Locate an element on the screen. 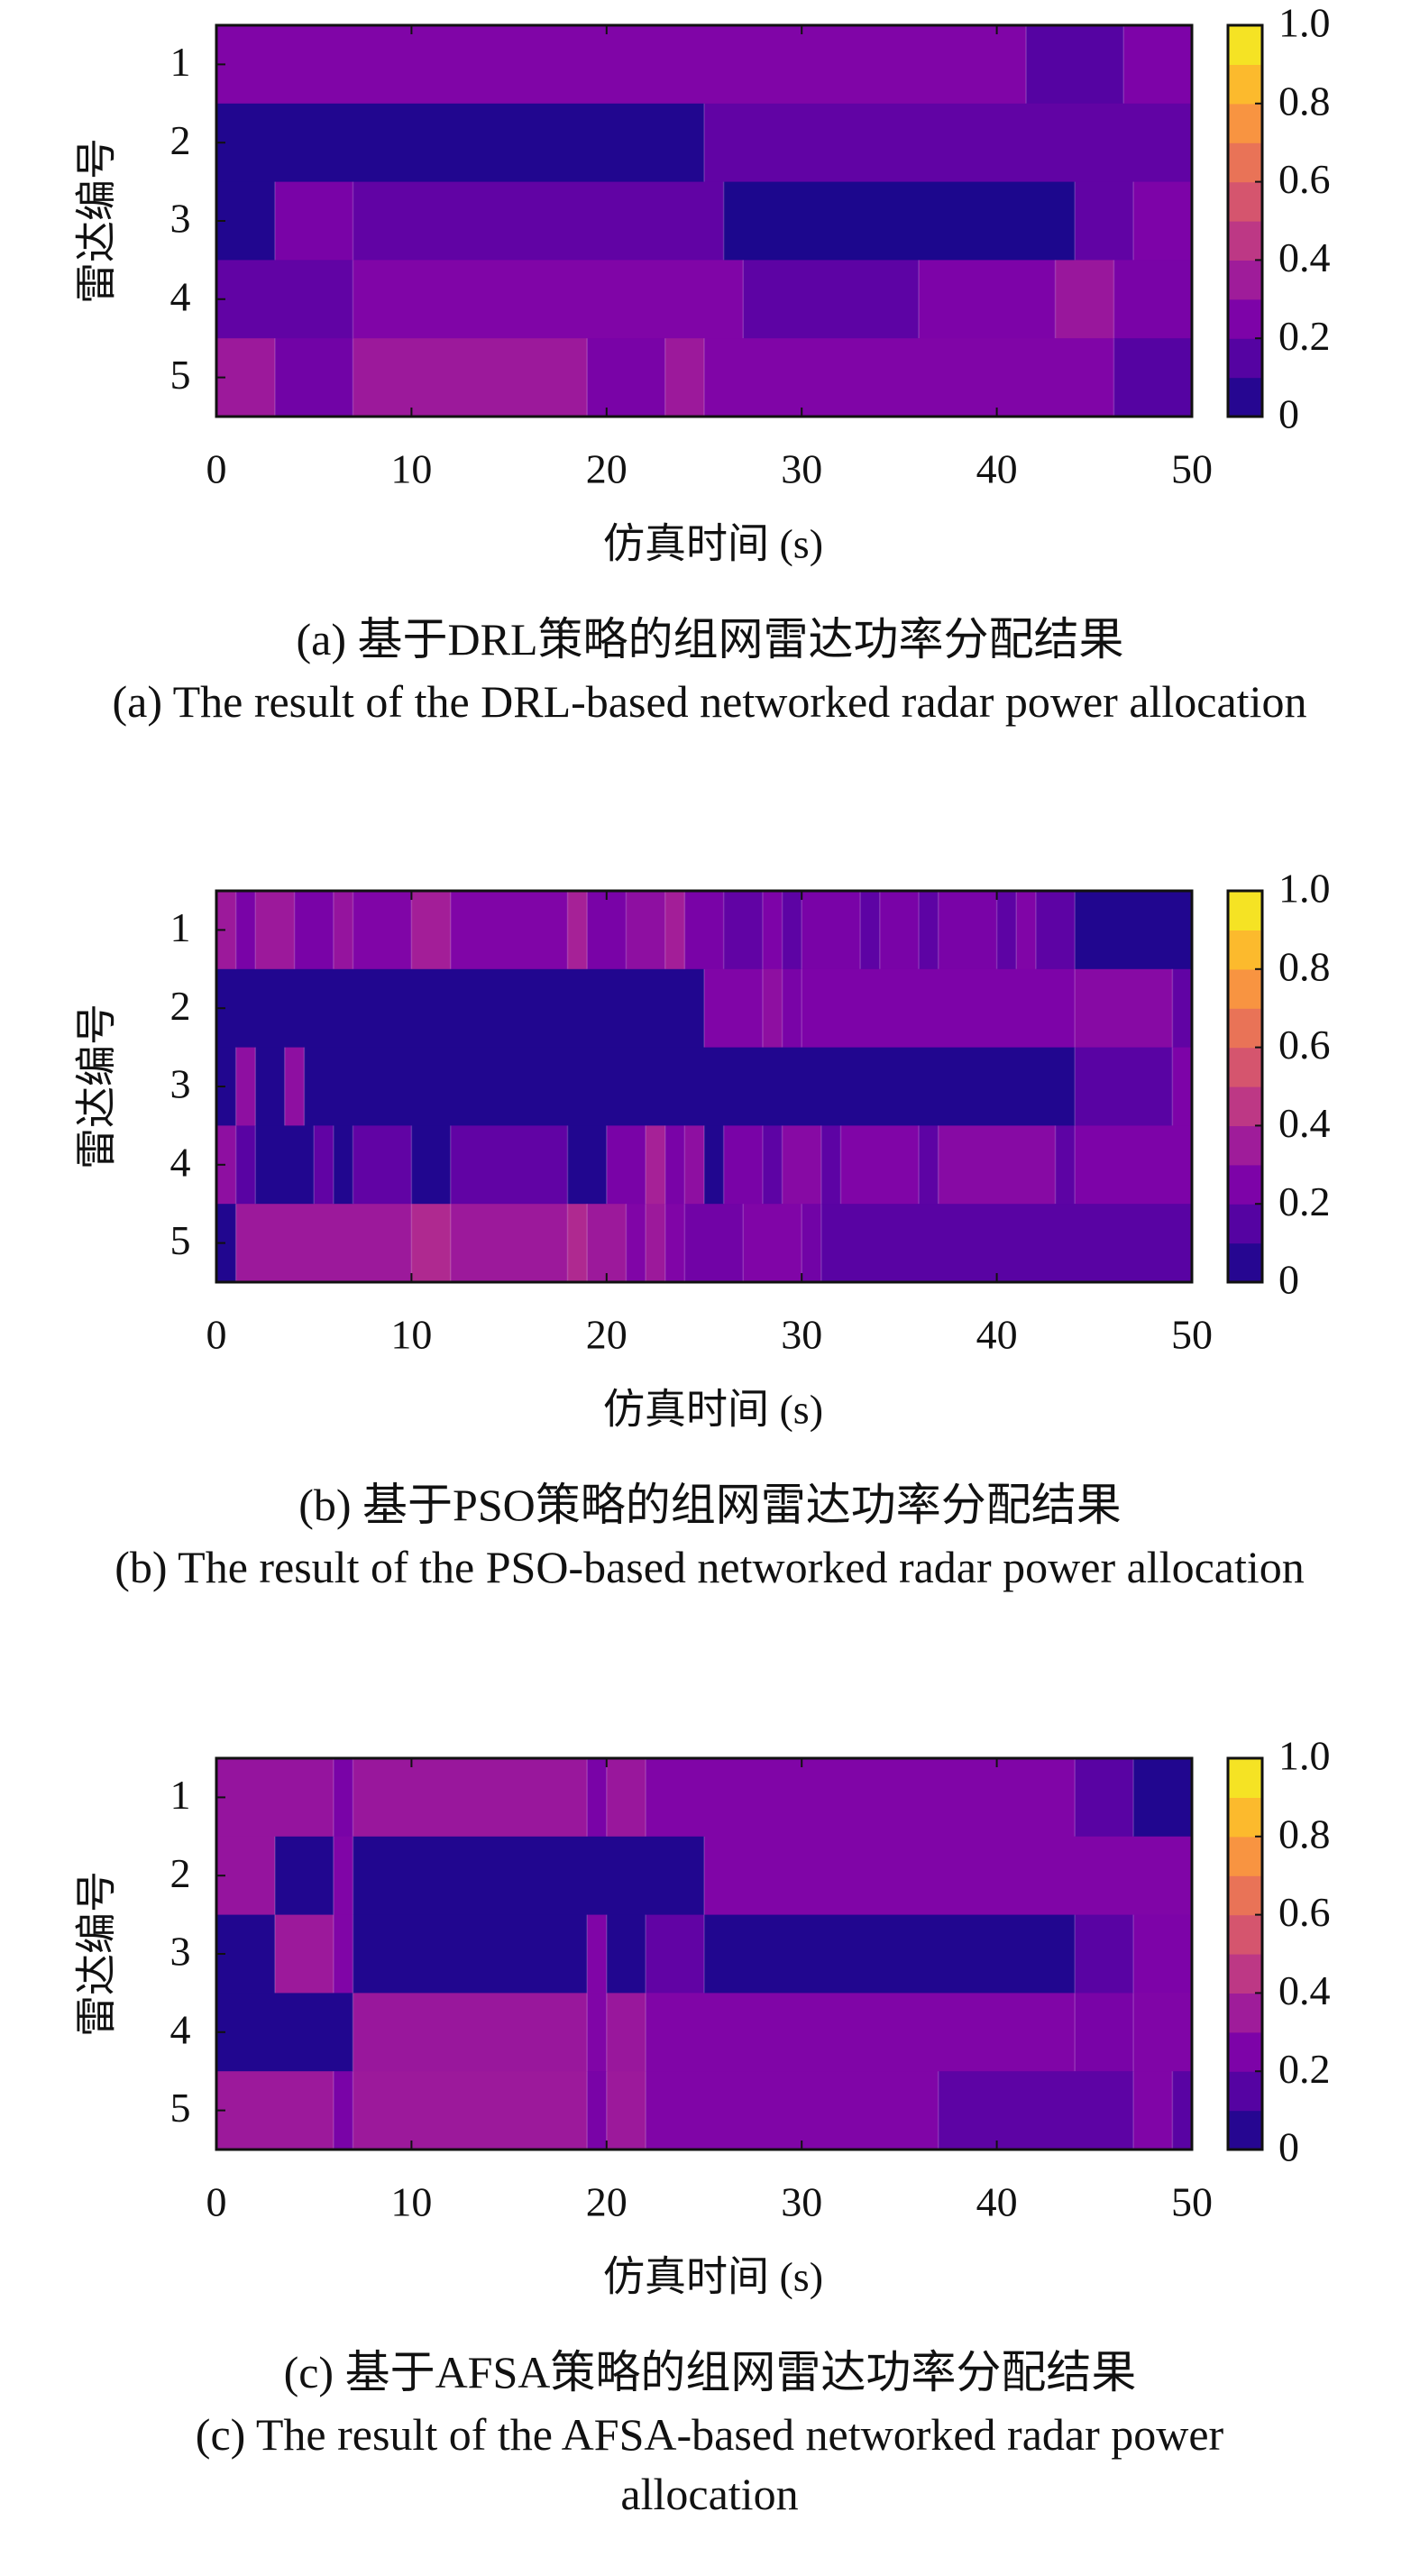 The image size is (1420, 2576). colorbar-tick-label: 0.2 is located at coordinates (1304, 2069).